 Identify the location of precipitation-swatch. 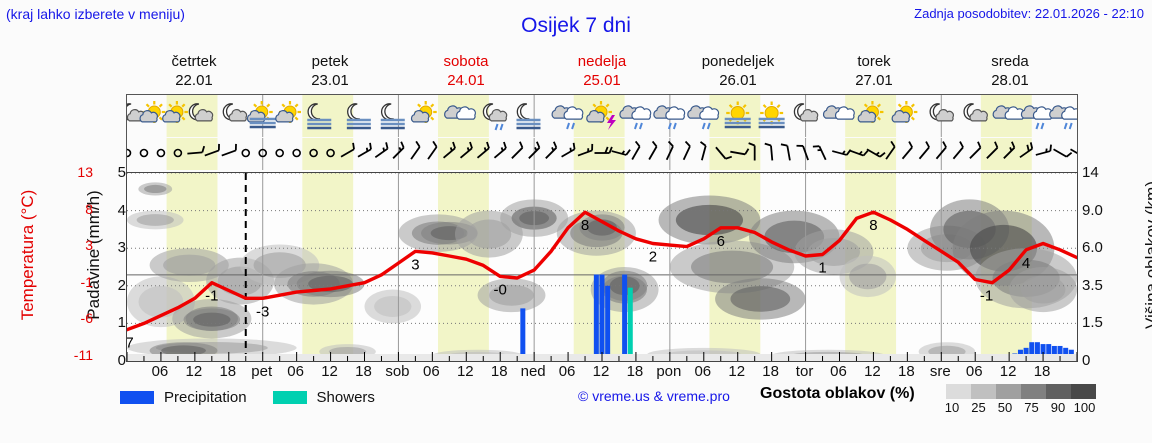
(137, 397).